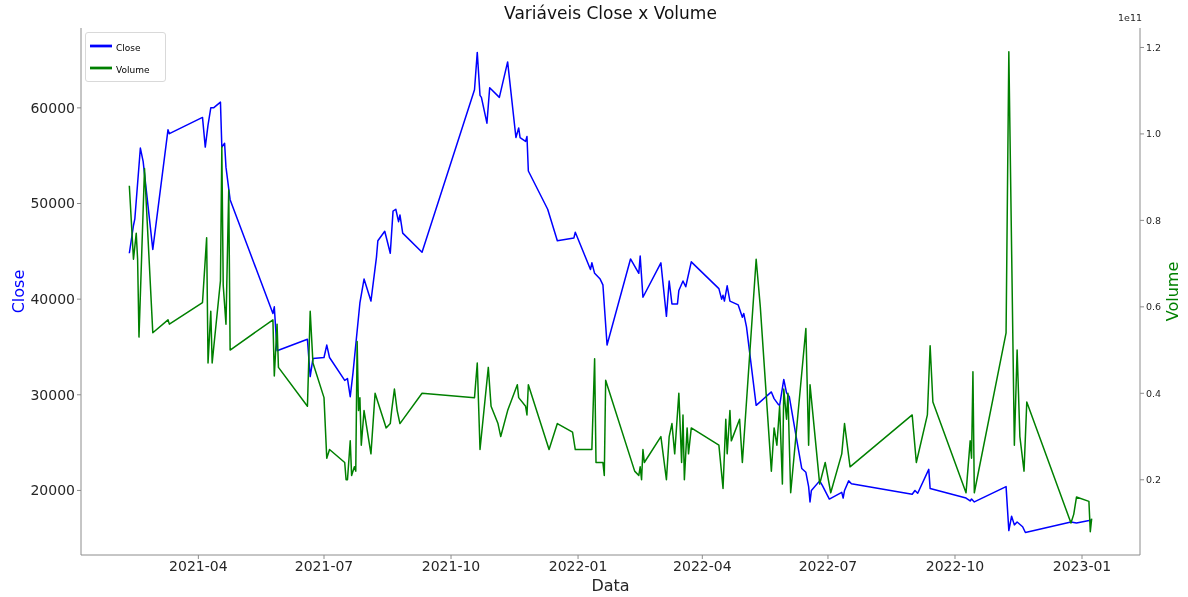  What do you see at coordinates (1154, 220) in the screenshot?
I see `y2-tick-label: 0.8` at bounding box center [1154, 220].